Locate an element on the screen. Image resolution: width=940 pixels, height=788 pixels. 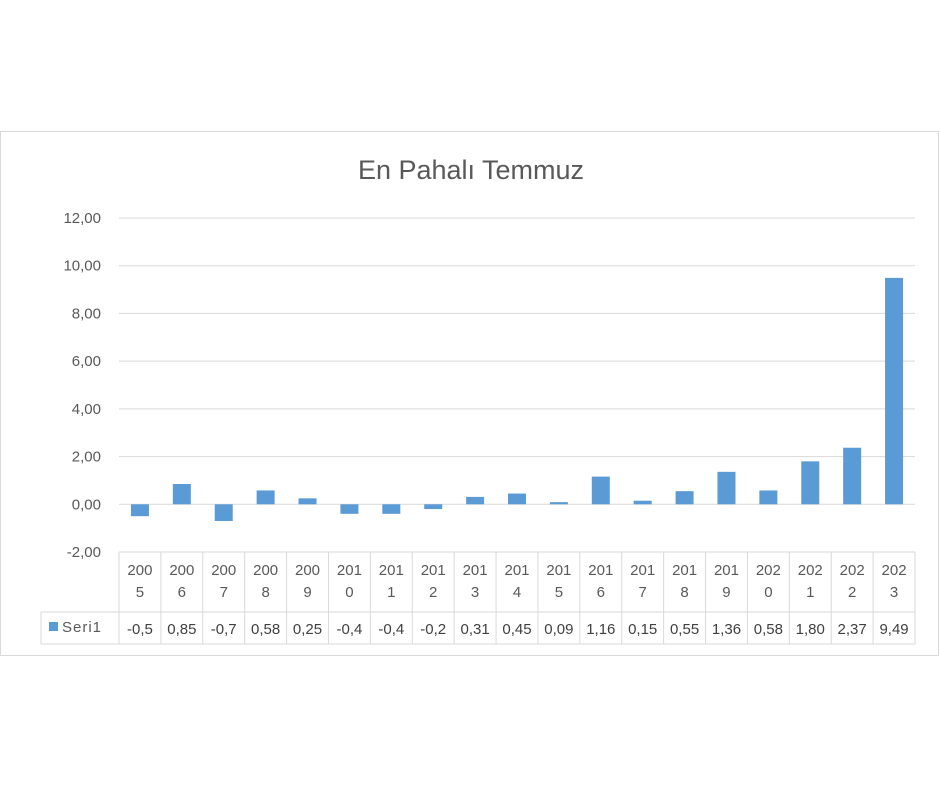
data-label: 0,85 is located at coordinates (181, 629).